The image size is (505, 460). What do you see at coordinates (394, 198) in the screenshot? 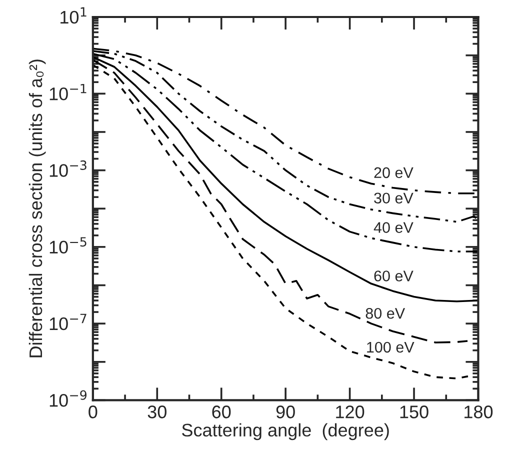
I see `series-label: 30 eV` at bounding box center [394, 198].